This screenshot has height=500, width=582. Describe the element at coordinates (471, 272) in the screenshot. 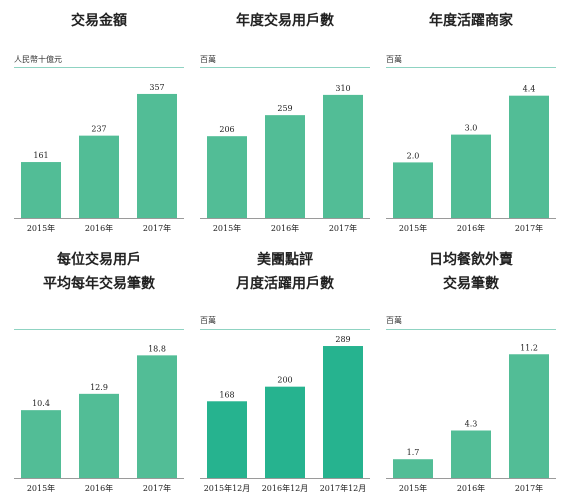

I see `chart-title: 日均餐飲外賣 交易筆數` at that location.